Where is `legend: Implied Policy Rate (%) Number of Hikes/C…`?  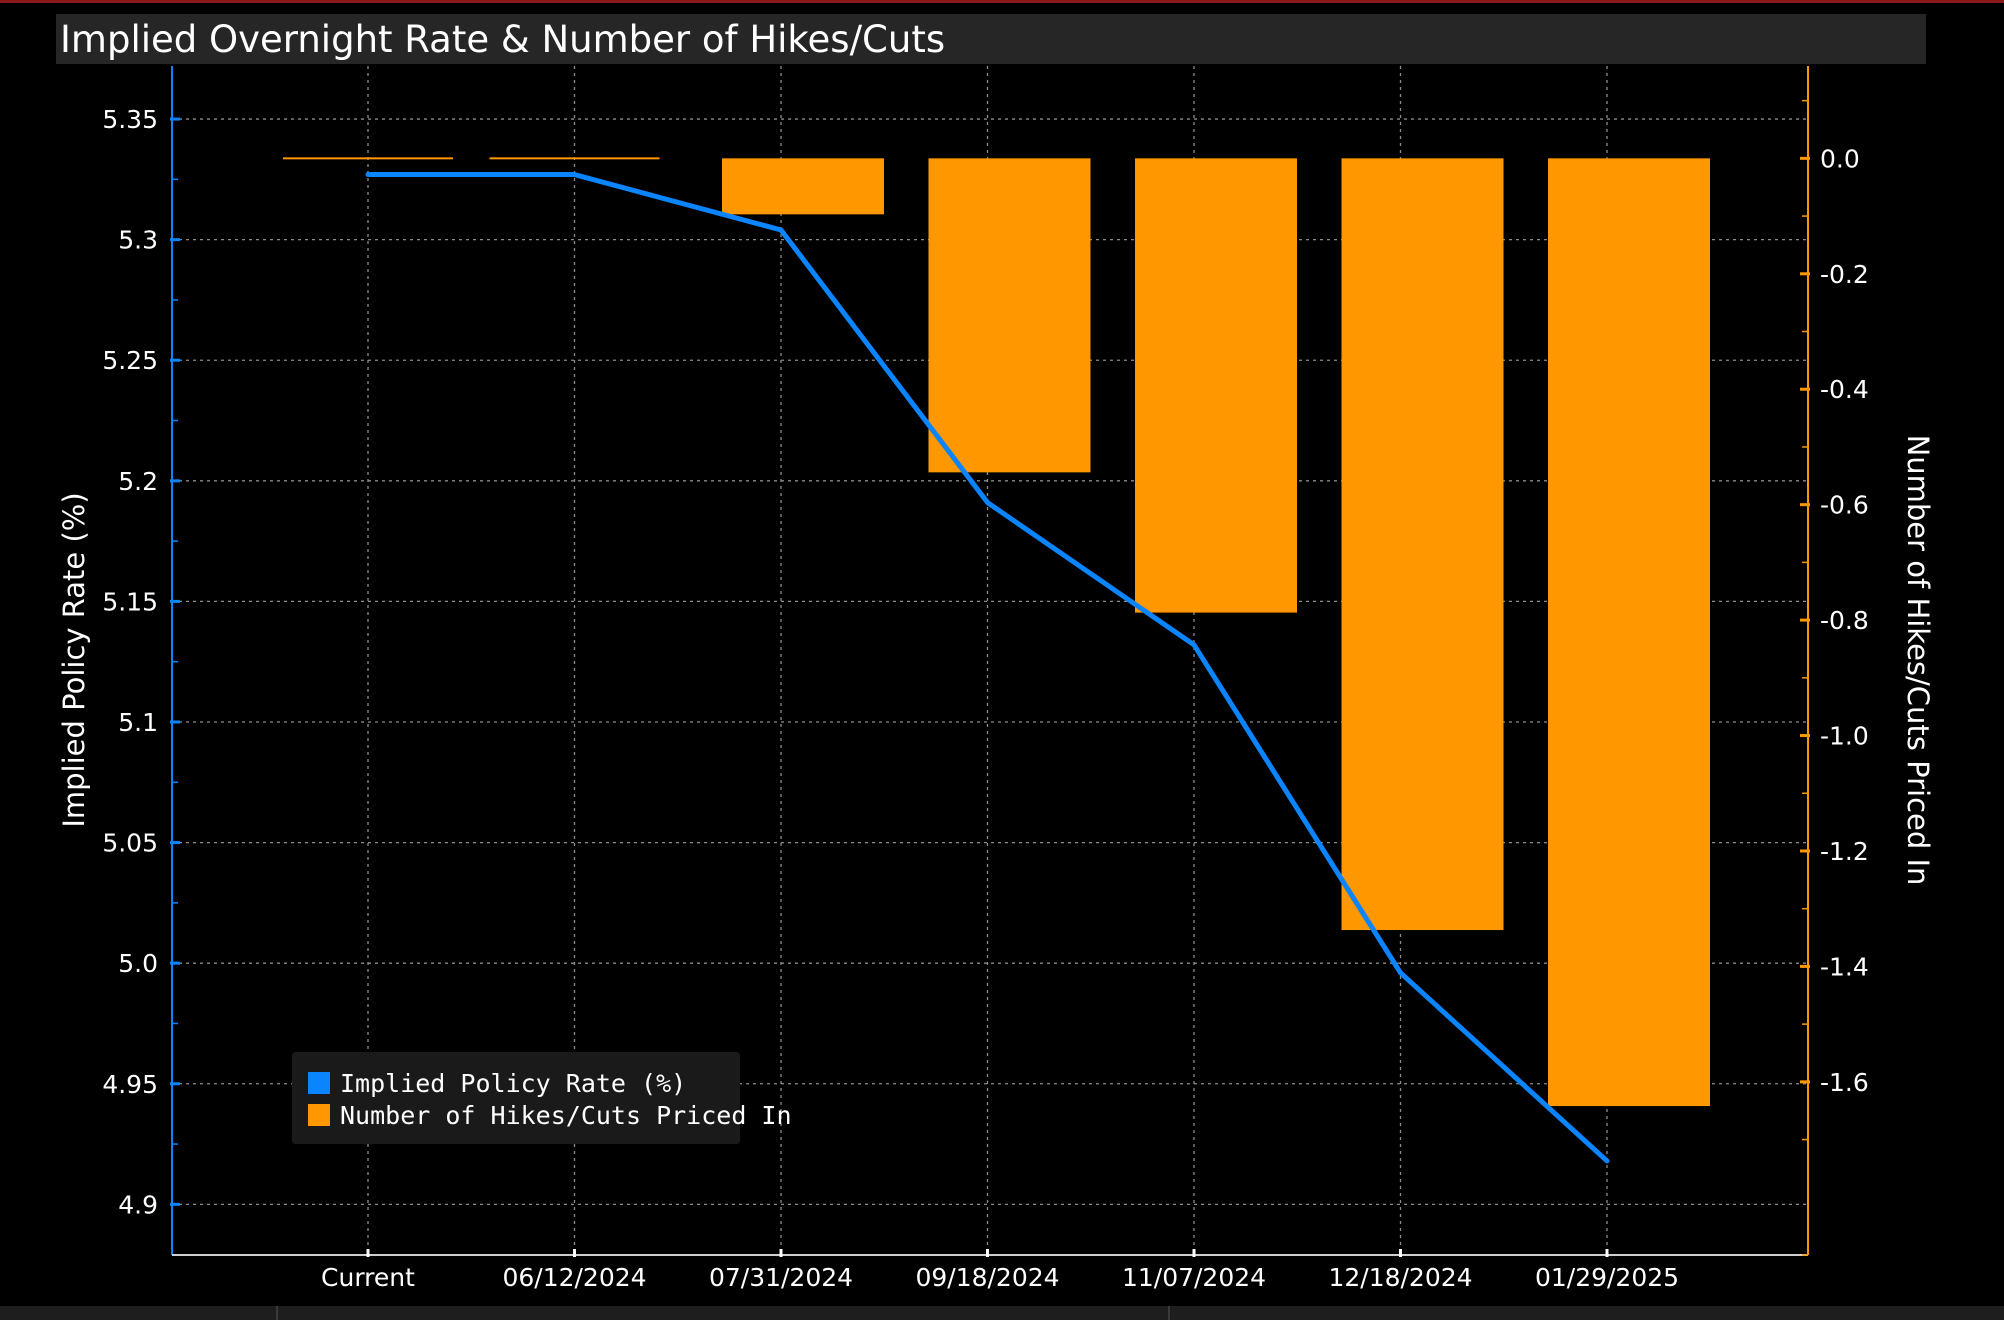 legend: Implied Policy Rate (%) Number of Hikes/C… is located at coordinates (542, 1098).